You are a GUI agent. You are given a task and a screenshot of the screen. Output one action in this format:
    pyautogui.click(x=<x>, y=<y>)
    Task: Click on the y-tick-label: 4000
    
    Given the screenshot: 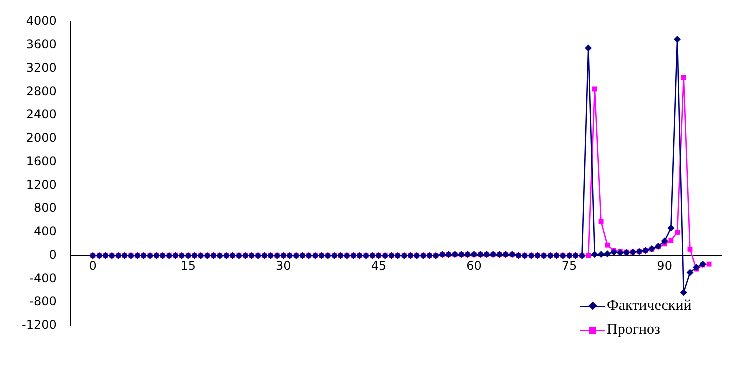 What is the action you would take?
    pyautogui.click(x=41, y=21)
    